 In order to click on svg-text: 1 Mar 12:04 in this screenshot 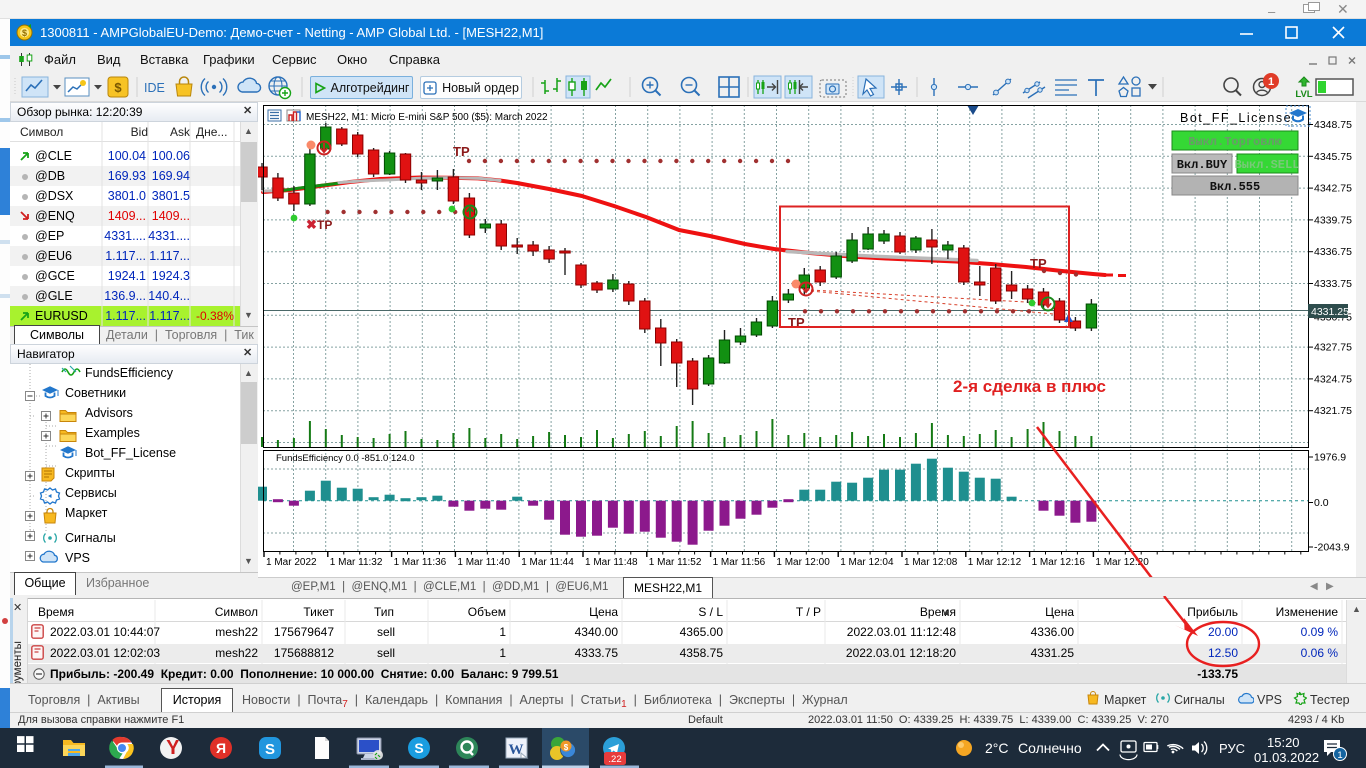, I will do `click(867, 562)`.